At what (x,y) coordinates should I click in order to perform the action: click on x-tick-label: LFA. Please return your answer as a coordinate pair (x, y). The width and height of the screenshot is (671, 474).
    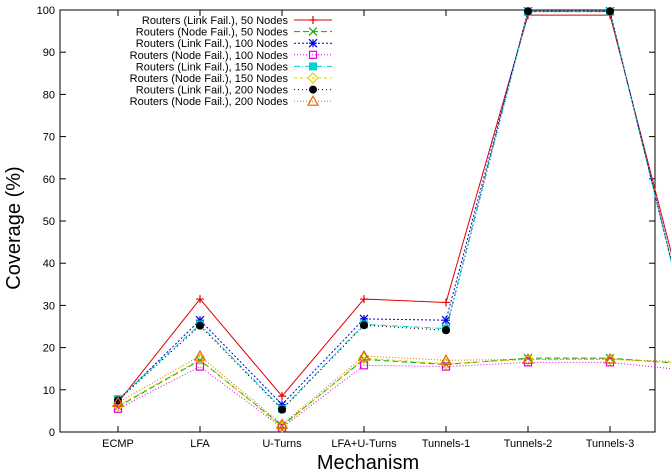
    Looking at the image, I should click on (200, 444).